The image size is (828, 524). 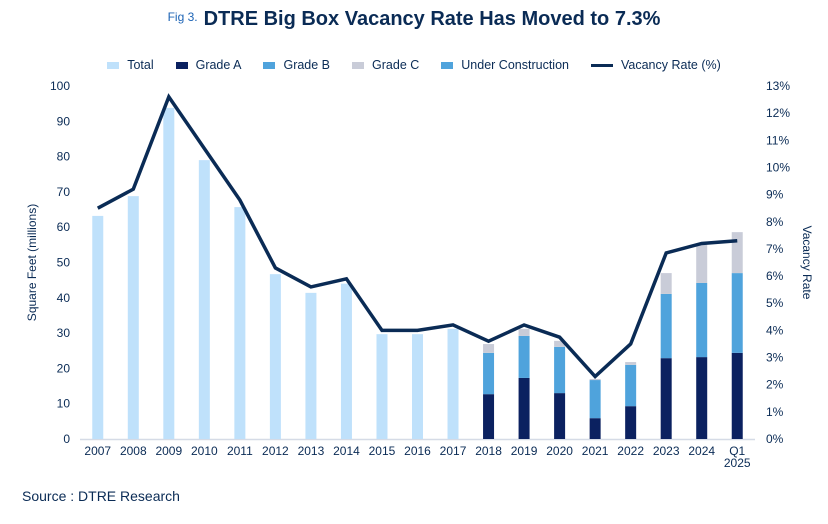 I want to click on x-tick-label: 2007, so click(x=97, y=451).